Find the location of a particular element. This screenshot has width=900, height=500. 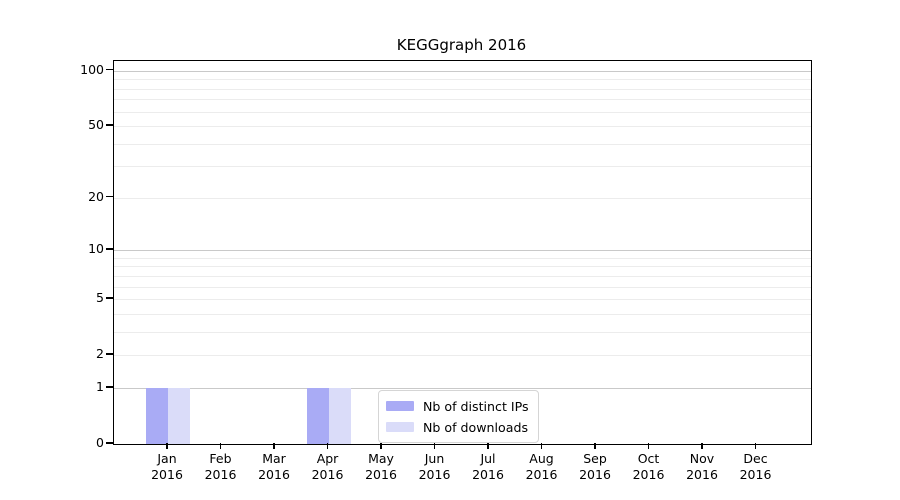

x-tick-label-feb: Feb 2016 is located at coordinates (220, 466).